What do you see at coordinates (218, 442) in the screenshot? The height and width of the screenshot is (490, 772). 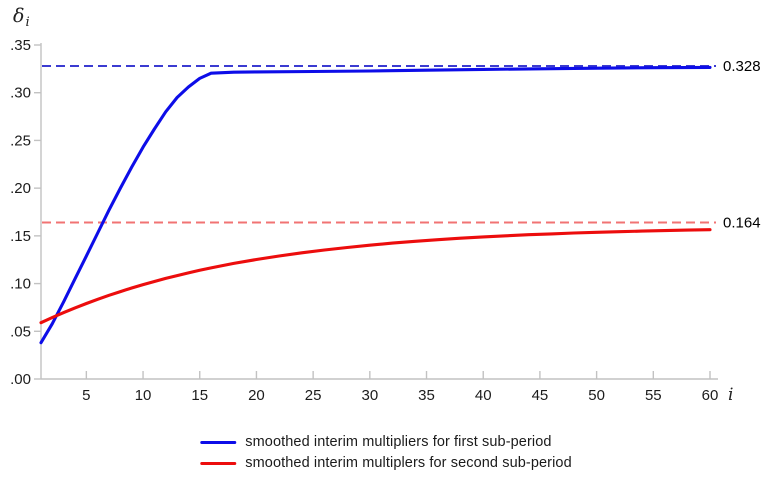 I see `legend-line-blue` at bounding box center [218, 442].